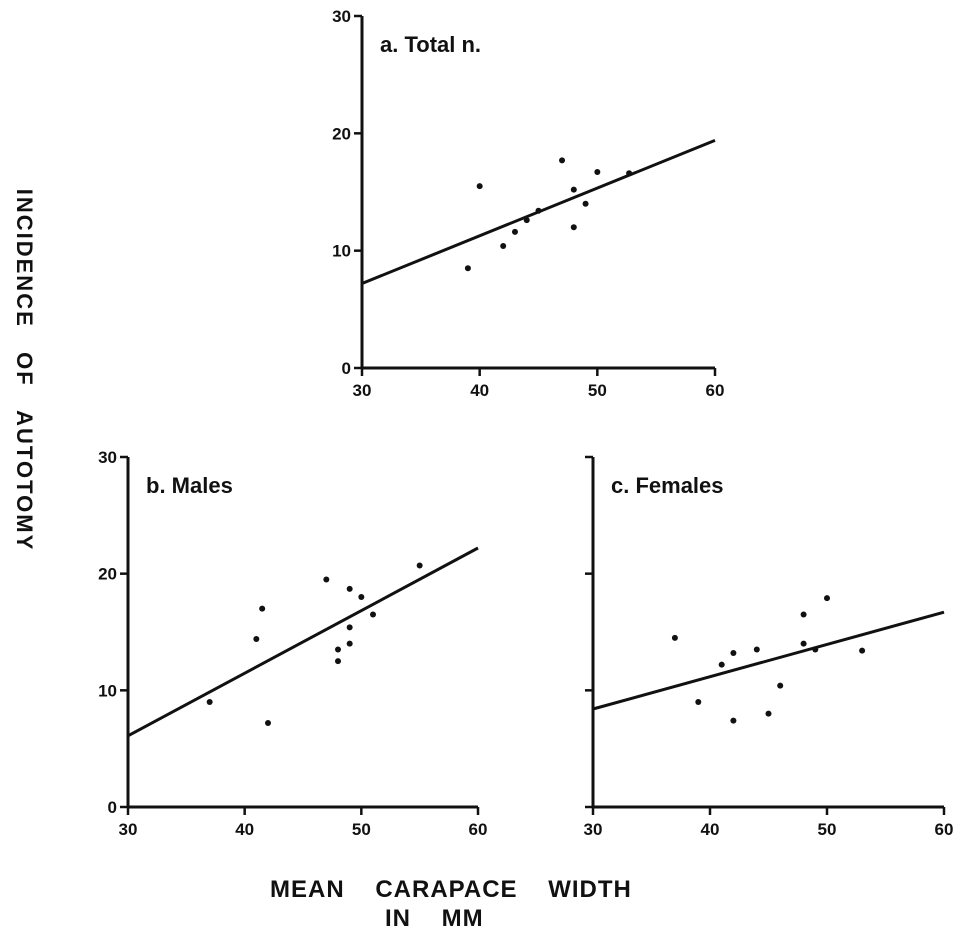  I want to click on panel-2-y-tick-label: 10, so click(107, 690).